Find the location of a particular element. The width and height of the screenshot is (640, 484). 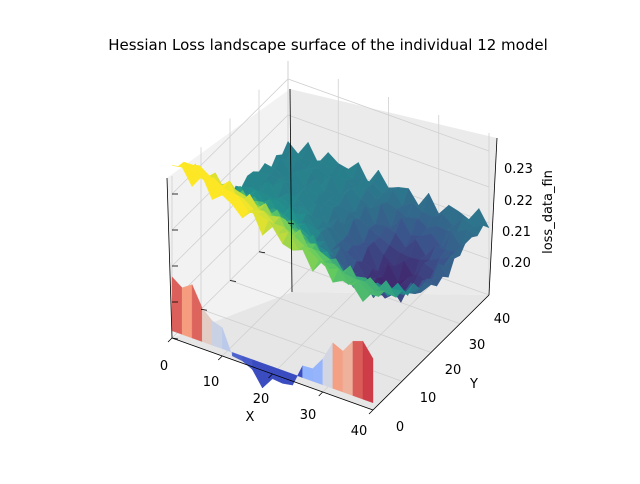

surface-cell-main is located at coordinates (370, 296).